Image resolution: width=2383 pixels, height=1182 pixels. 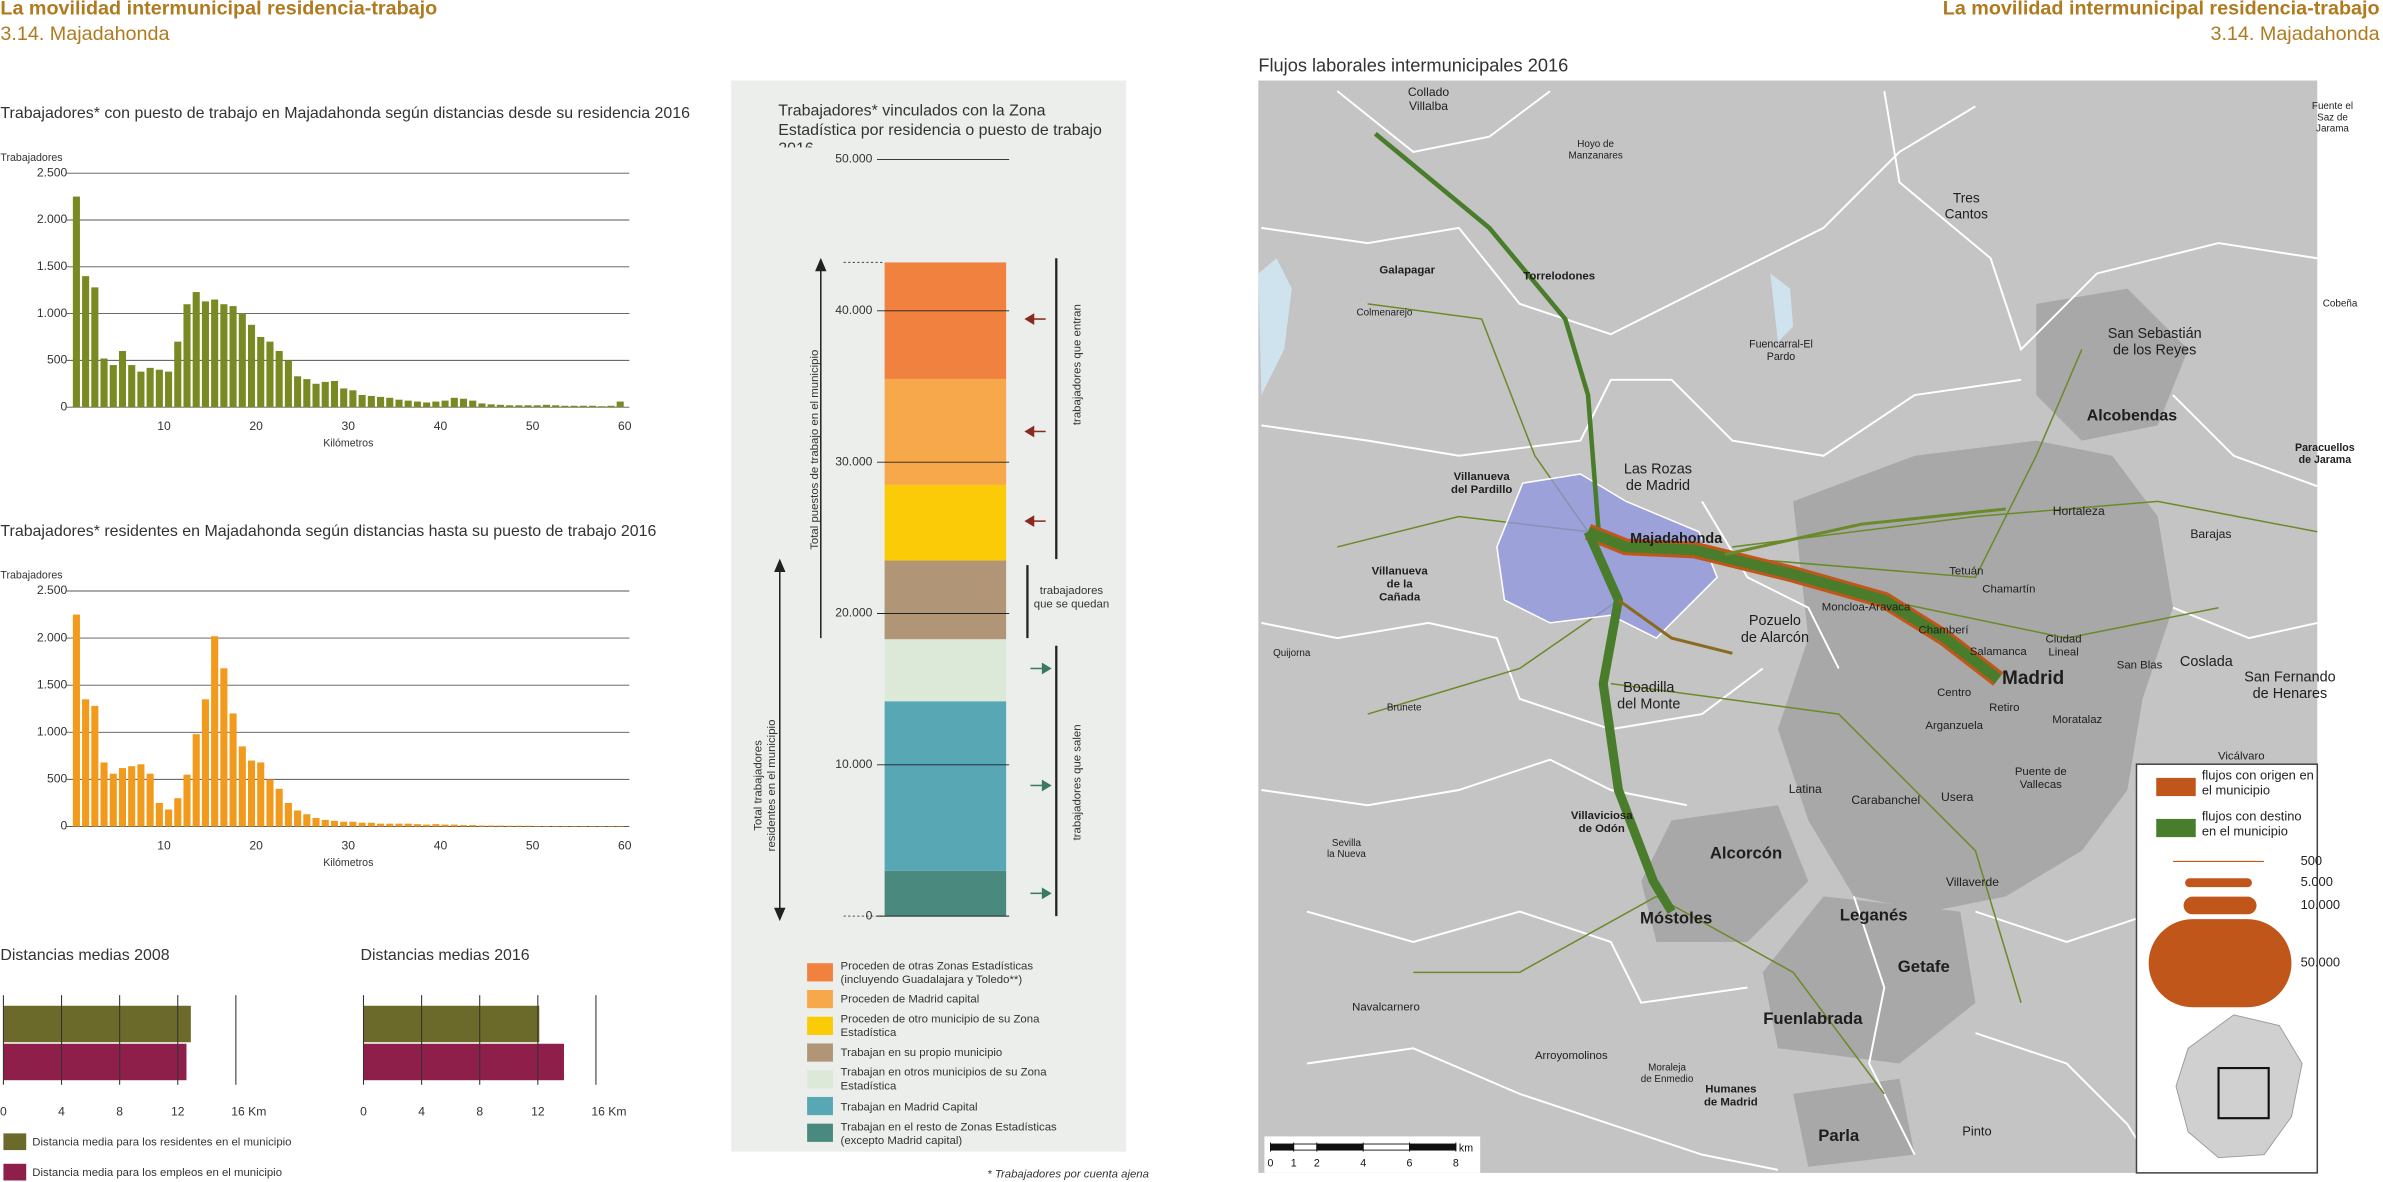 I want to click on place-label: Moraleja, so click(x=1667, y=1068).